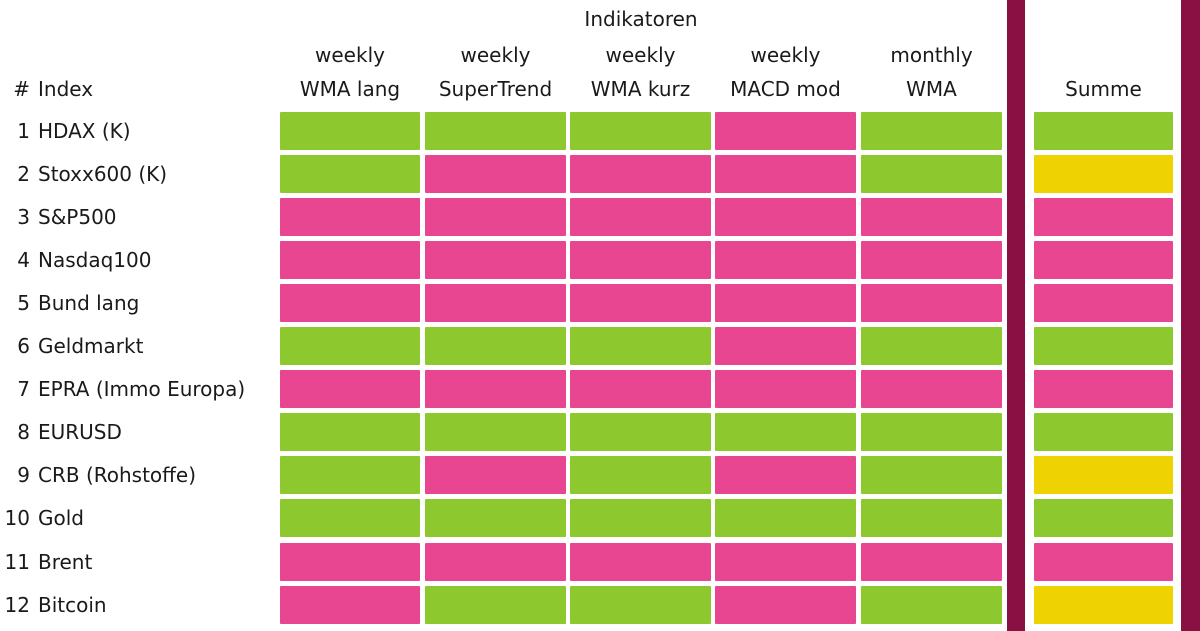  I want to click on row-label: Bund lang, so click(89, 303).